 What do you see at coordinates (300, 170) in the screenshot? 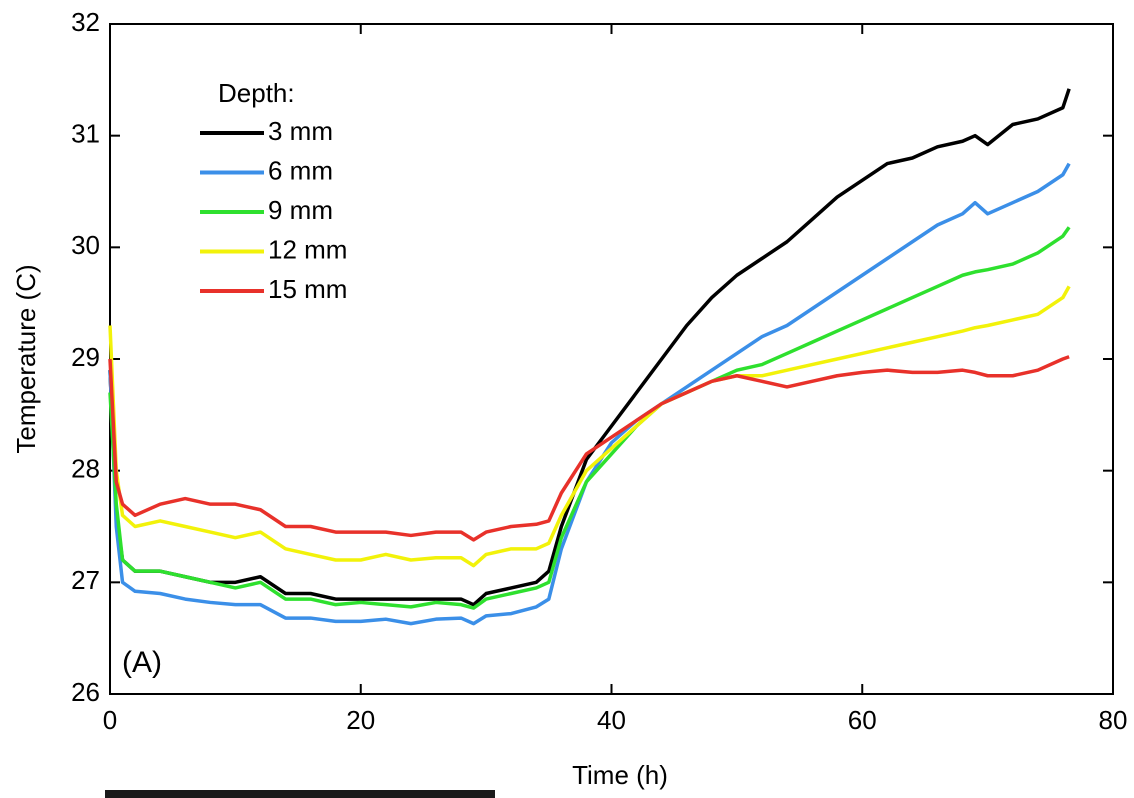
I see `legend-label: 6 mm` at bounding box center [300, 170].